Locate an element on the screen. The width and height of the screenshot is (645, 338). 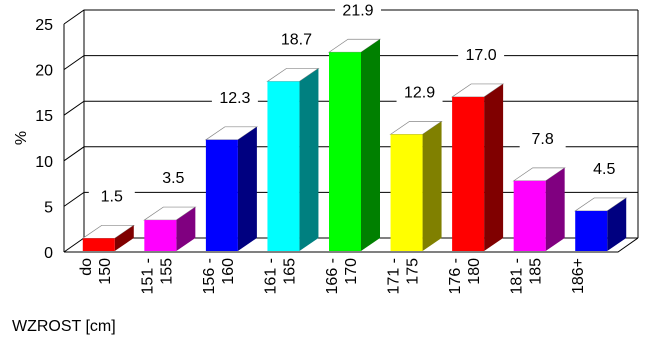
value-label: 12.9 is located at coordinates (419, 92).